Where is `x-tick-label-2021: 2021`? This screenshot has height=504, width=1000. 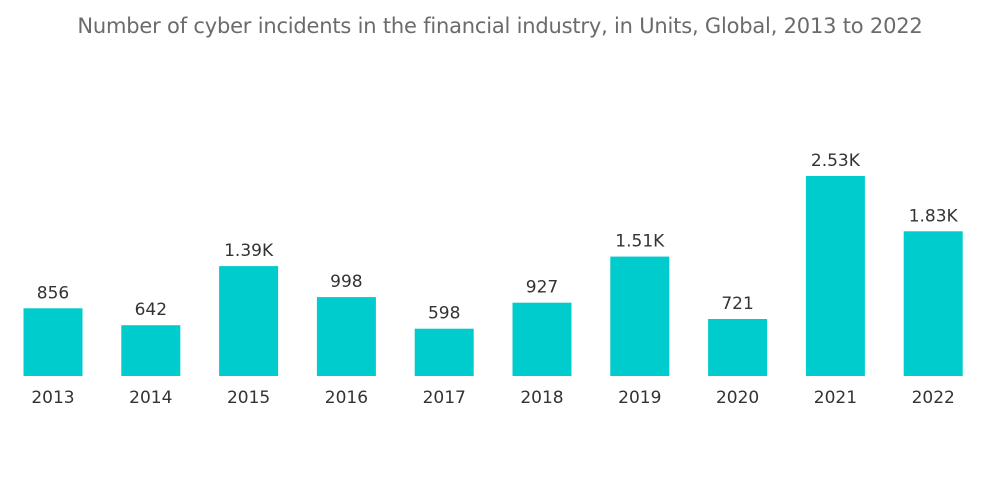
x-tick-label-2021: 2021 is located at coordinates (835, 398).